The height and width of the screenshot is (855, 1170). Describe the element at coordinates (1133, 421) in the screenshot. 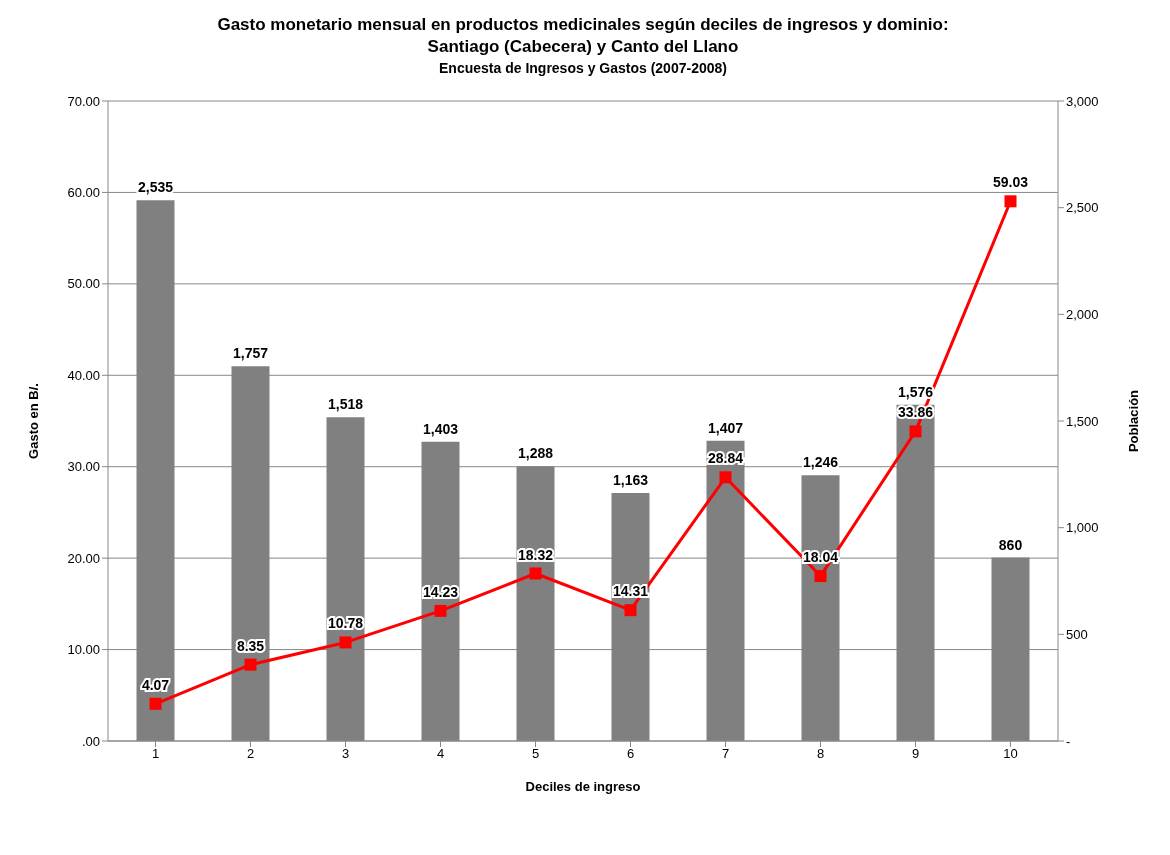

I see `y2-axis-title: Población` at that location.